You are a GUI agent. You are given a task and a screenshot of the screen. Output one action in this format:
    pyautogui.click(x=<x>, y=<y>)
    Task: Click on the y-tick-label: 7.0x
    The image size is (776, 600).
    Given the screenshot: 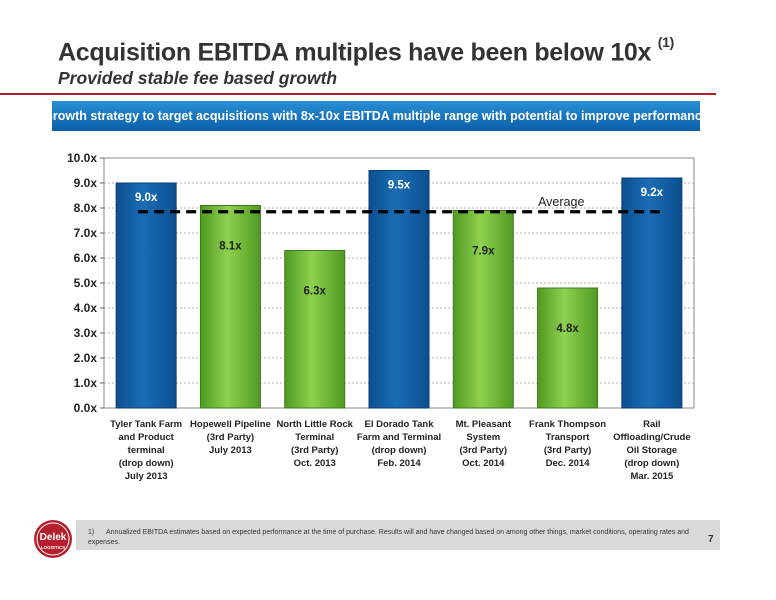 What is the action you would take?
    pyautogui.click(x=86, y=233)
    